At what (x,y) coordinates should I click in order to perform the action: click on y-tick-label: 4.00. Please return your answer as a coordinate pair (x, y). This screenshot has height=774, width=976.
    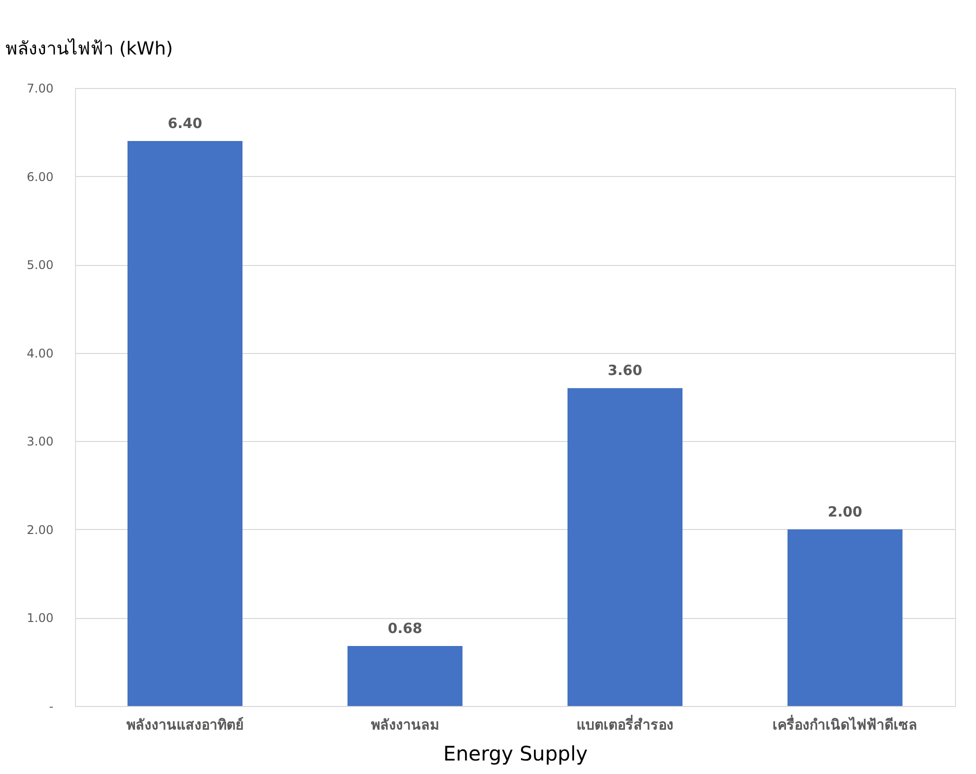
    Looking at the image, I should click on (40, 353).